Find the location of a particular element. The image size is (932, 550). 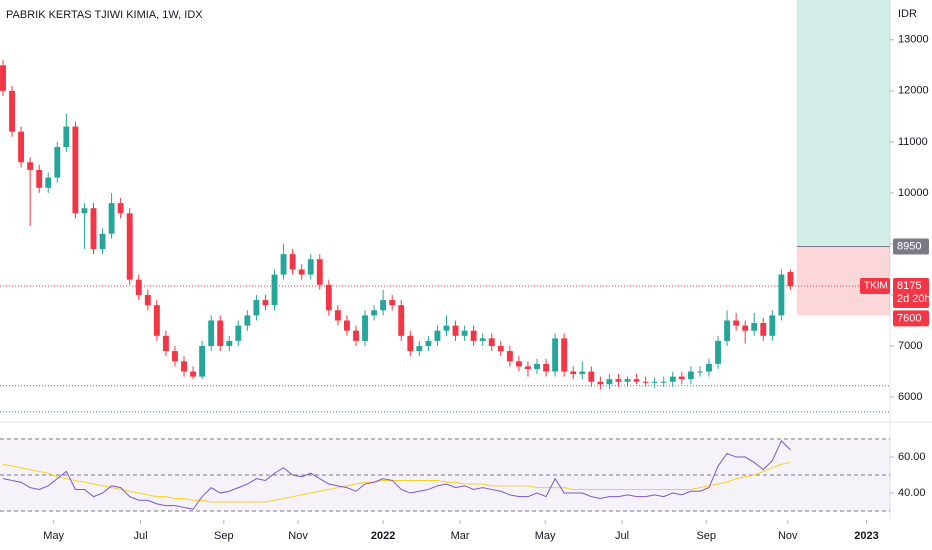

target-zone is located at coordinates (843, 123).